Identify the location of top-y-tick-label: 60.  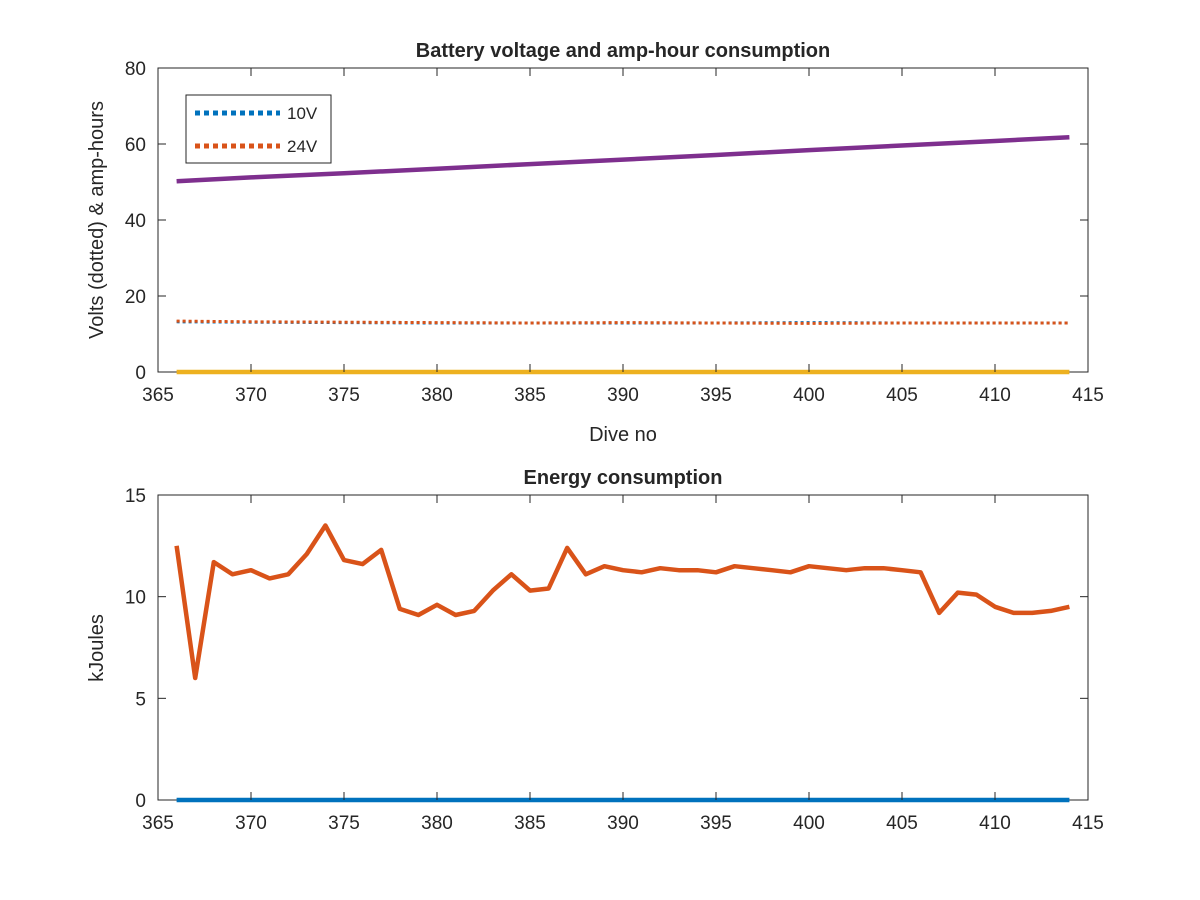
(135, 145).